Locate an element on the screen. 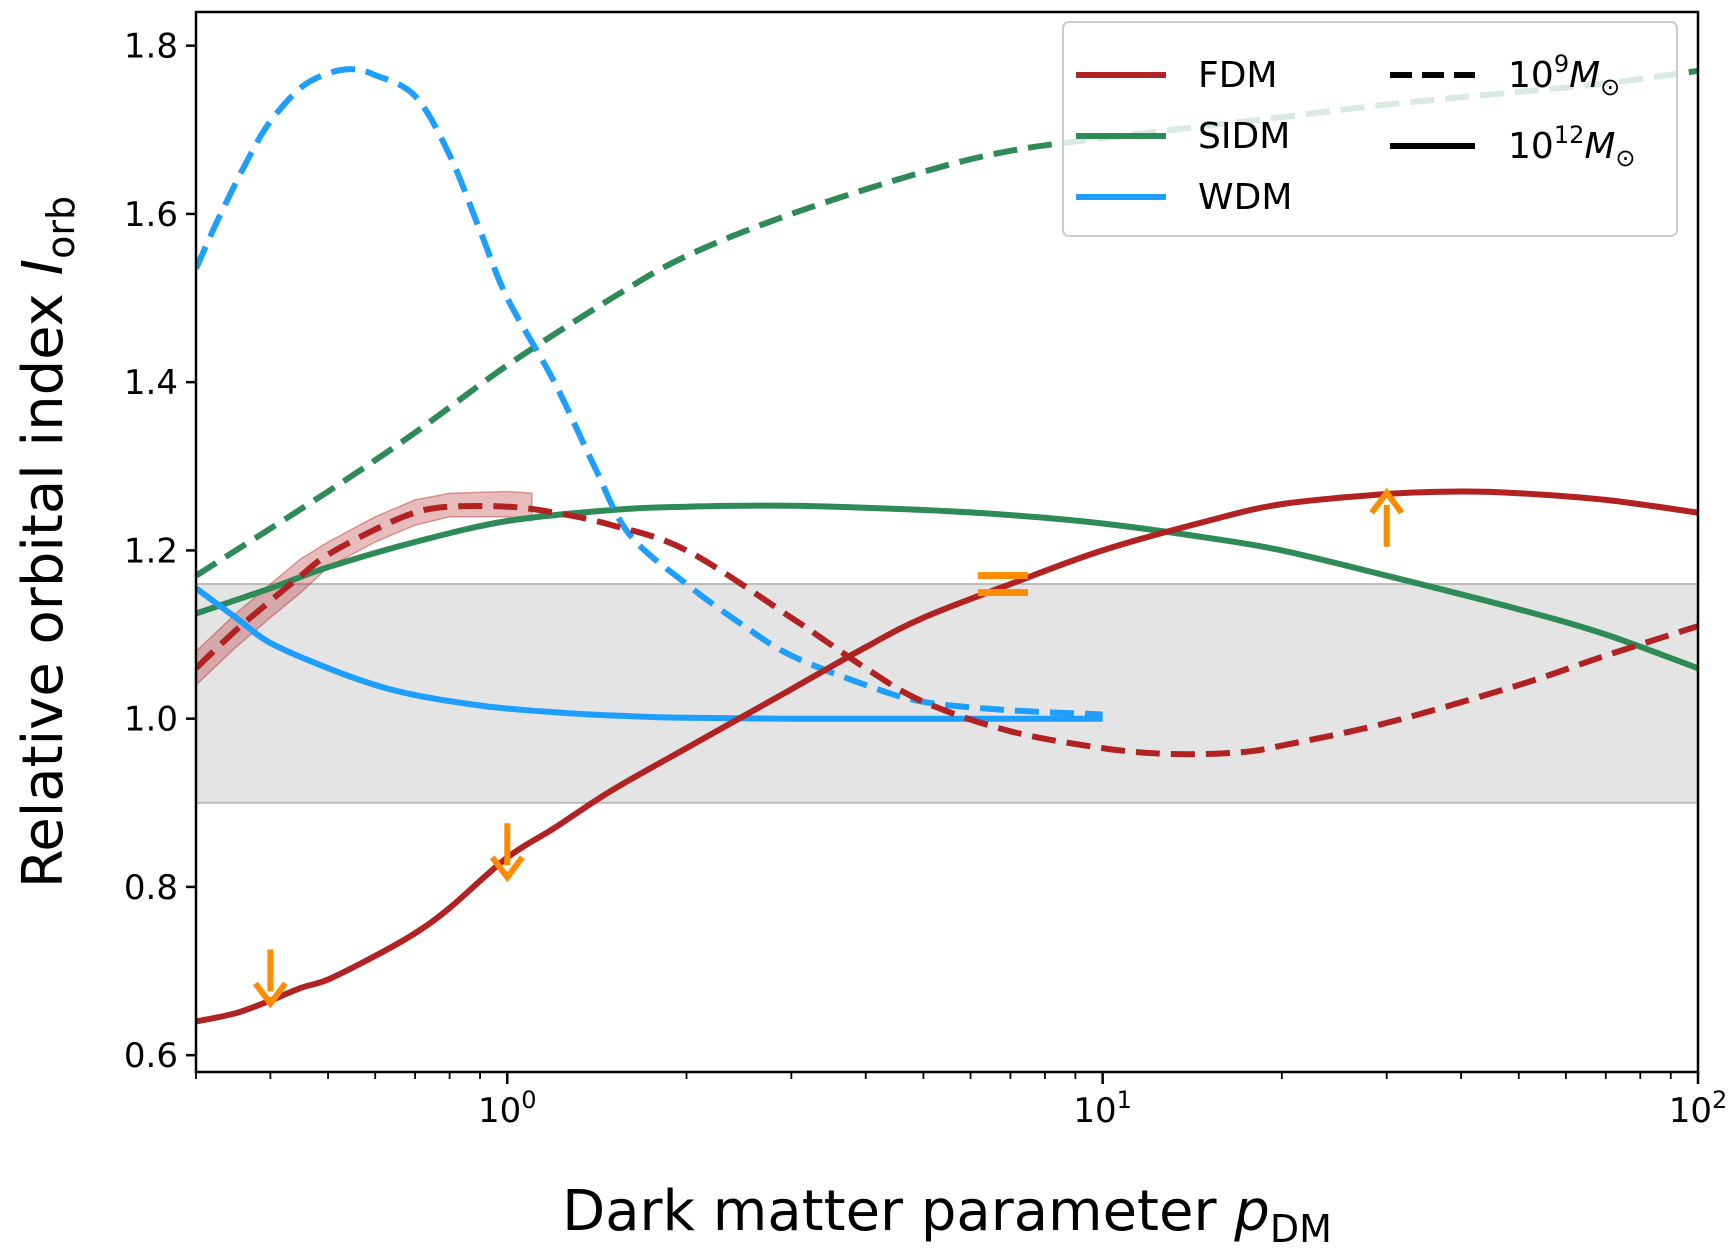 This screenshot has height=1250, width=1734. legend-frame is located at coordinates (1370, 129).